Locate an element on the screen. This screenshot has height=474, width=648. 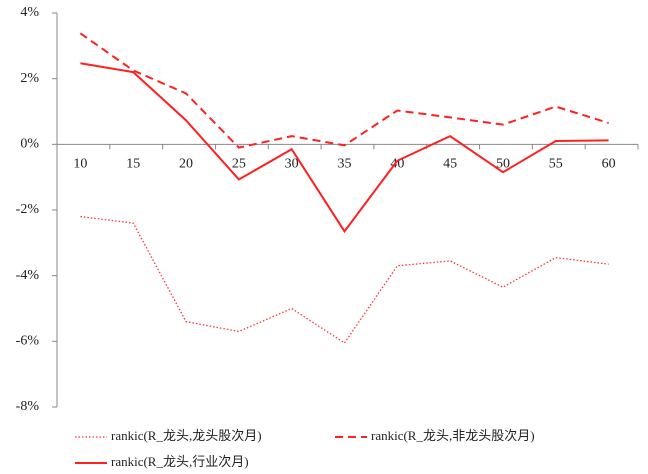
x-tick-label: 50 is located at coordinates (503, 164).